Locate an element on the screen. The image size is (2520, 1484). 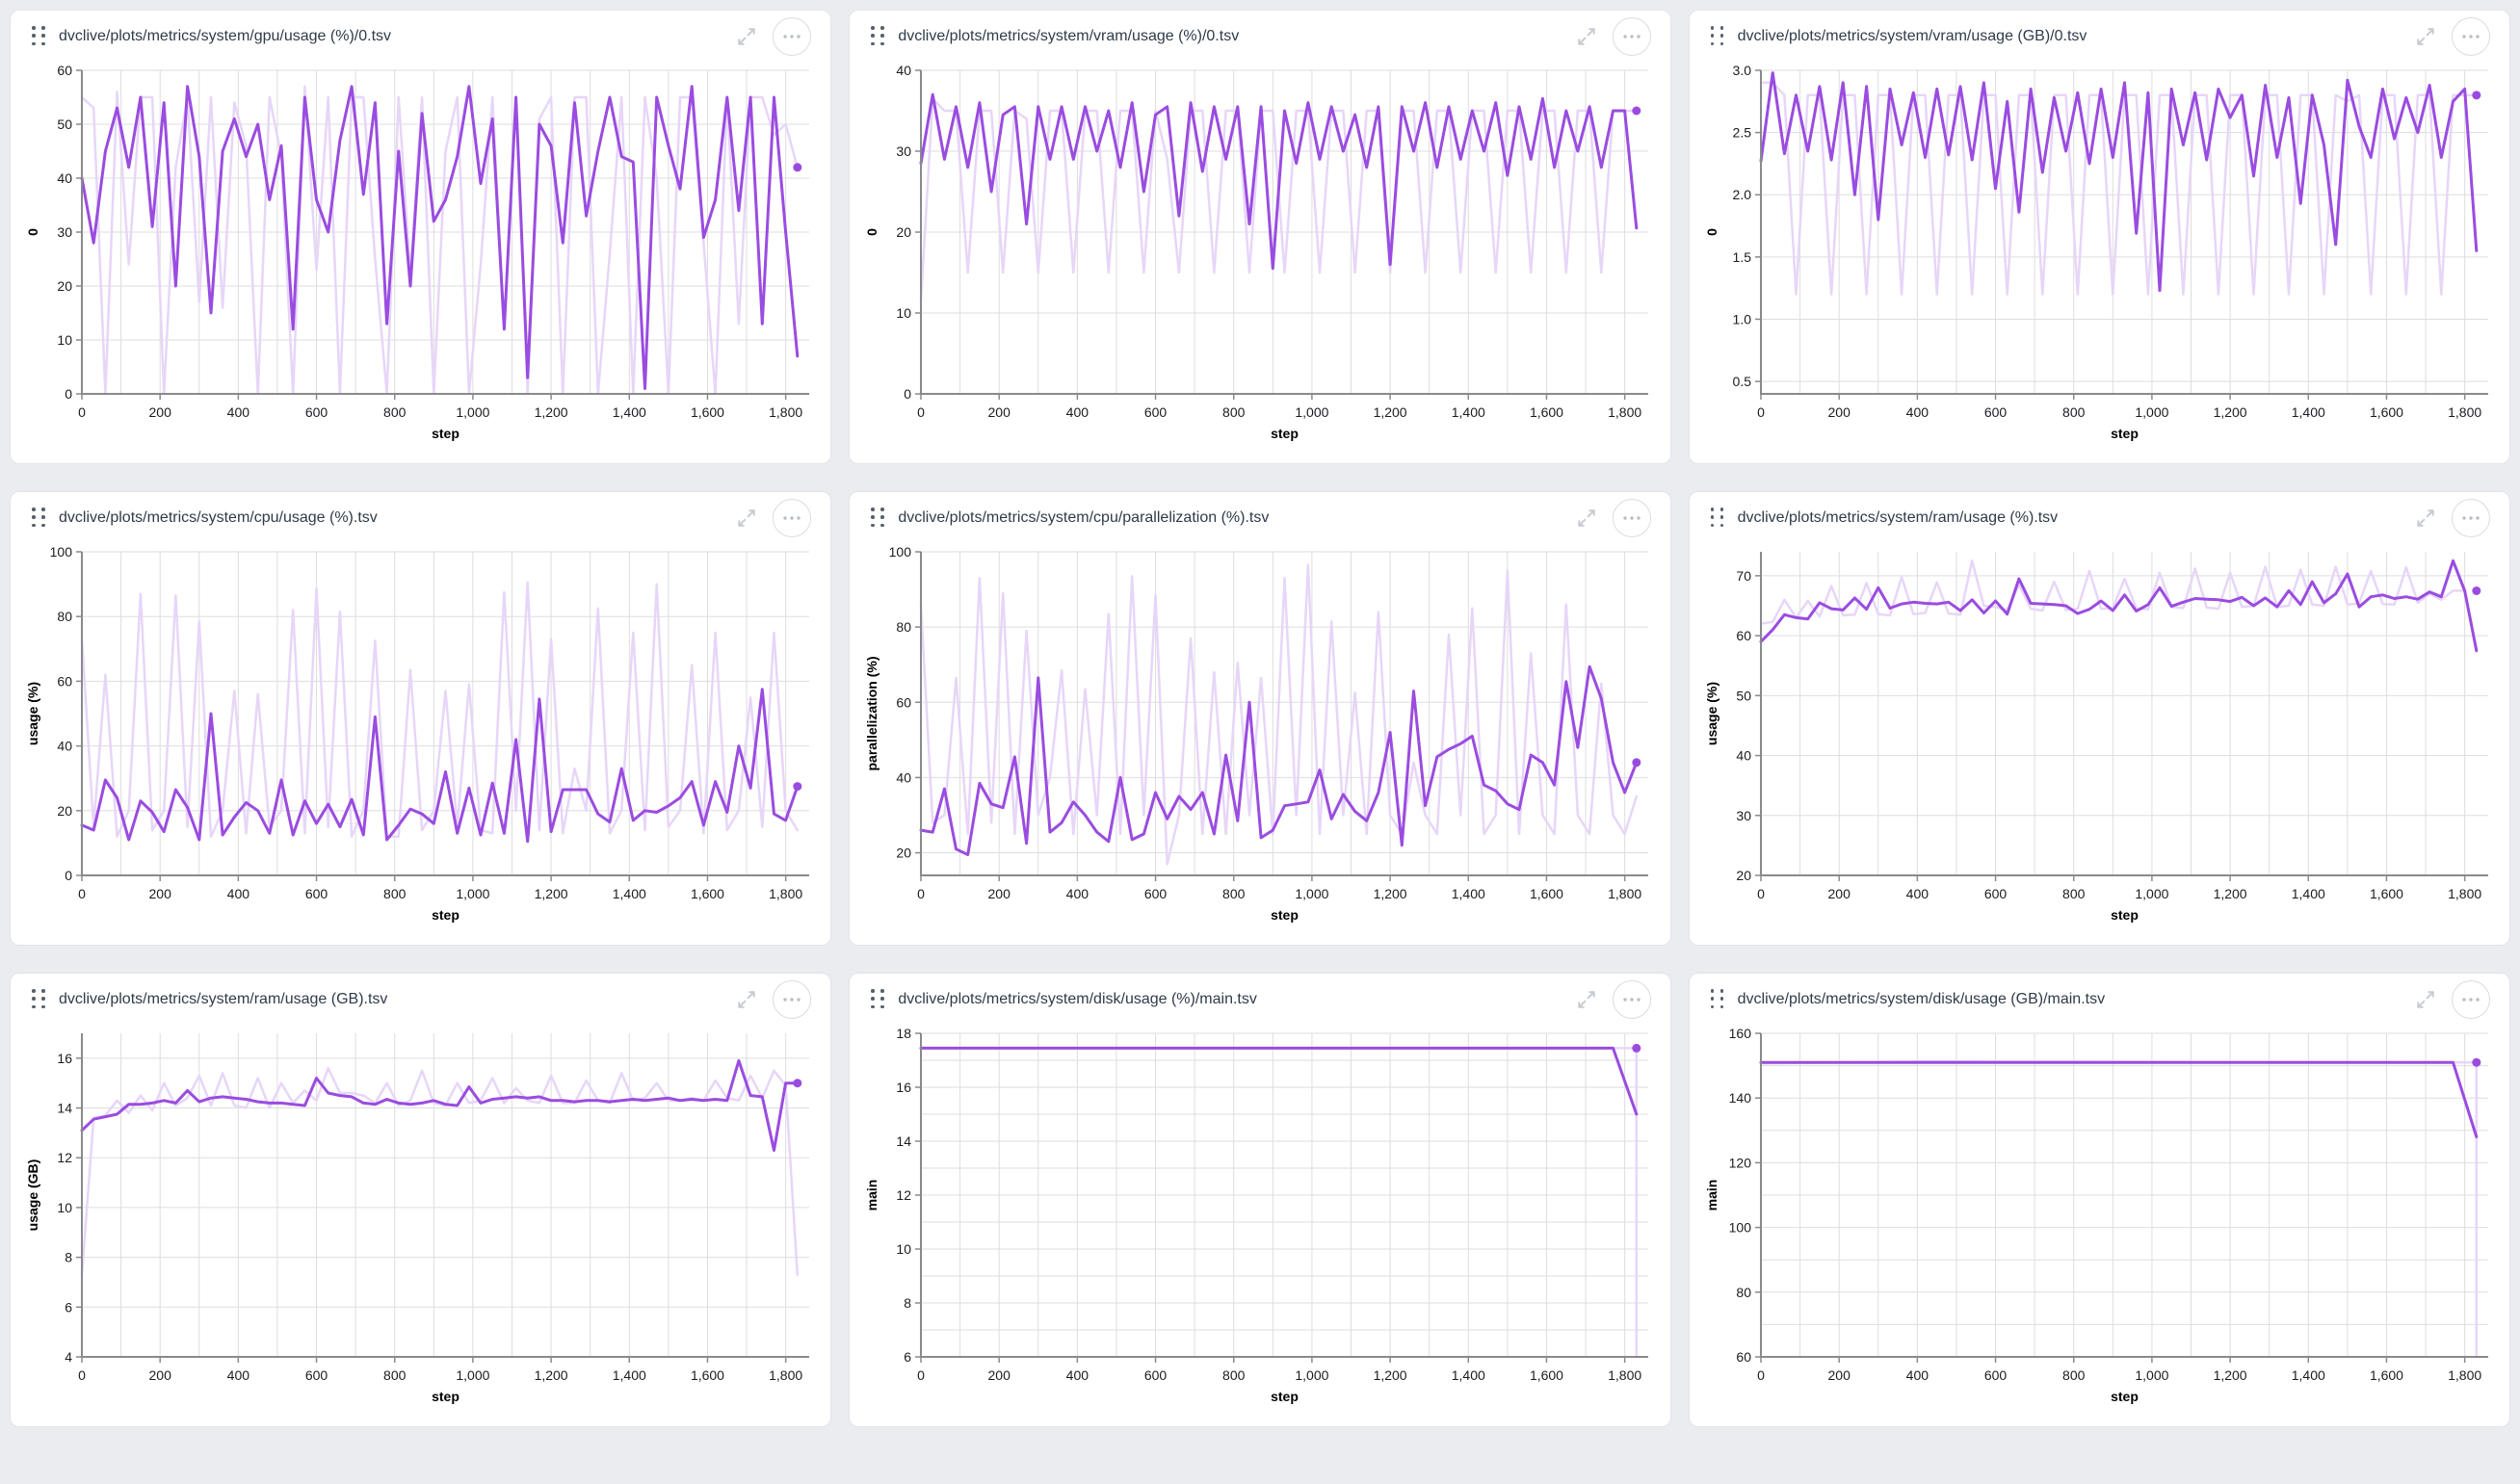
svg-text: 2.0 is located at coordinates (1742, 195).